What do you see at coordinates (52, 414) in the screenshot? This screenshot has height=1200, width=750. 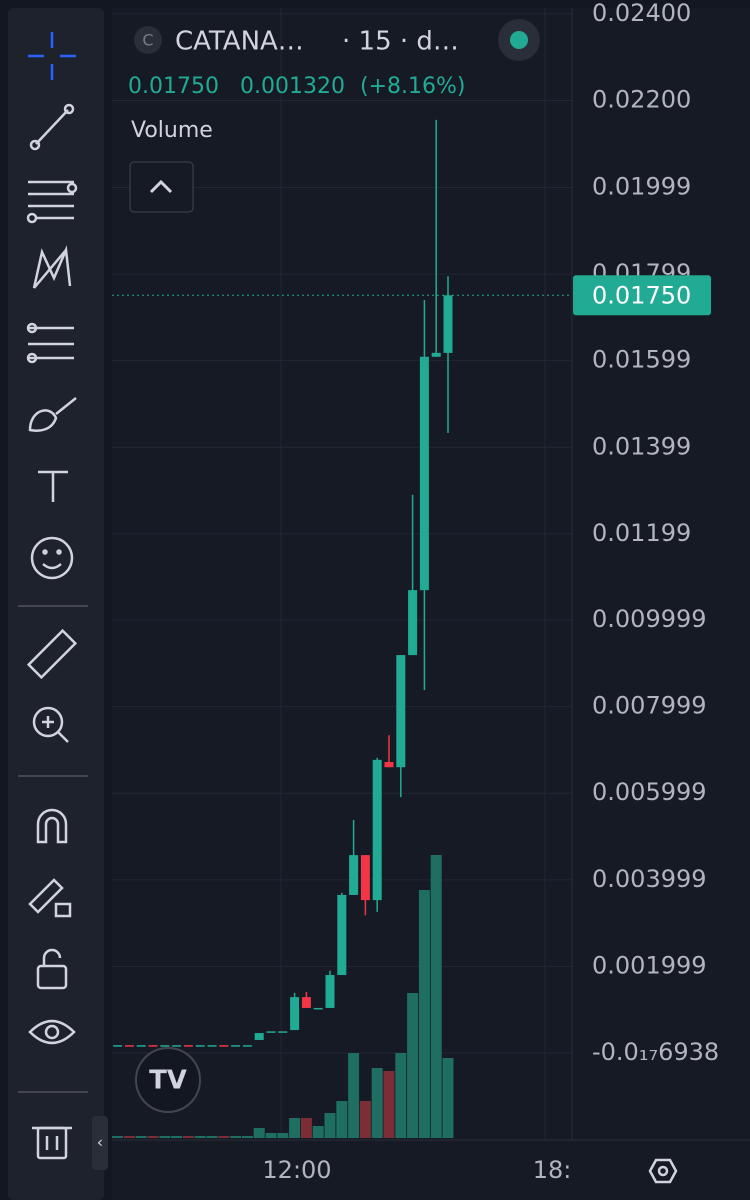 I see `brush-tool` at bounding box center [52, 414].